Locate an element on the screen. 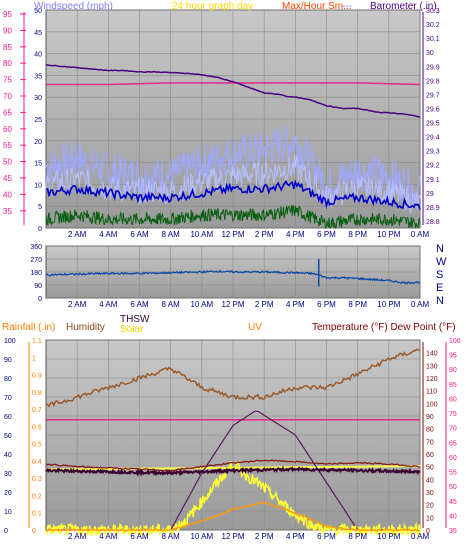 This screenshot has height=559, width=466. windspeed-tick: 40 is located at coordinates (38, 55).